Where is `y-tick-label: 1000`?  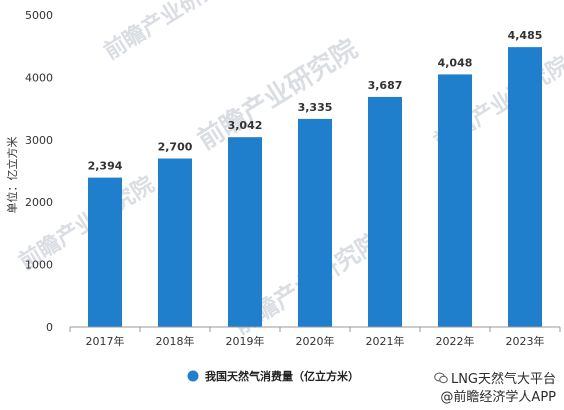 y-tick-label: 1000 is located at coordinates (39, 265).